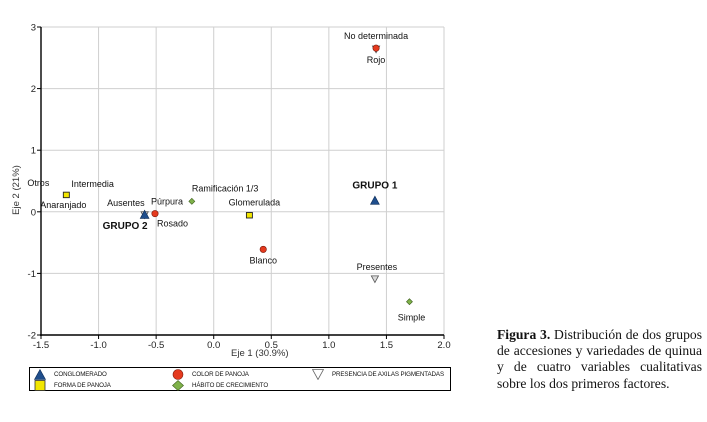 The height and width of the screenshot is (422, 707). Describe the element at coordinates (376, 60) in the screenshot. I see `data-label: Rojo` at that location.